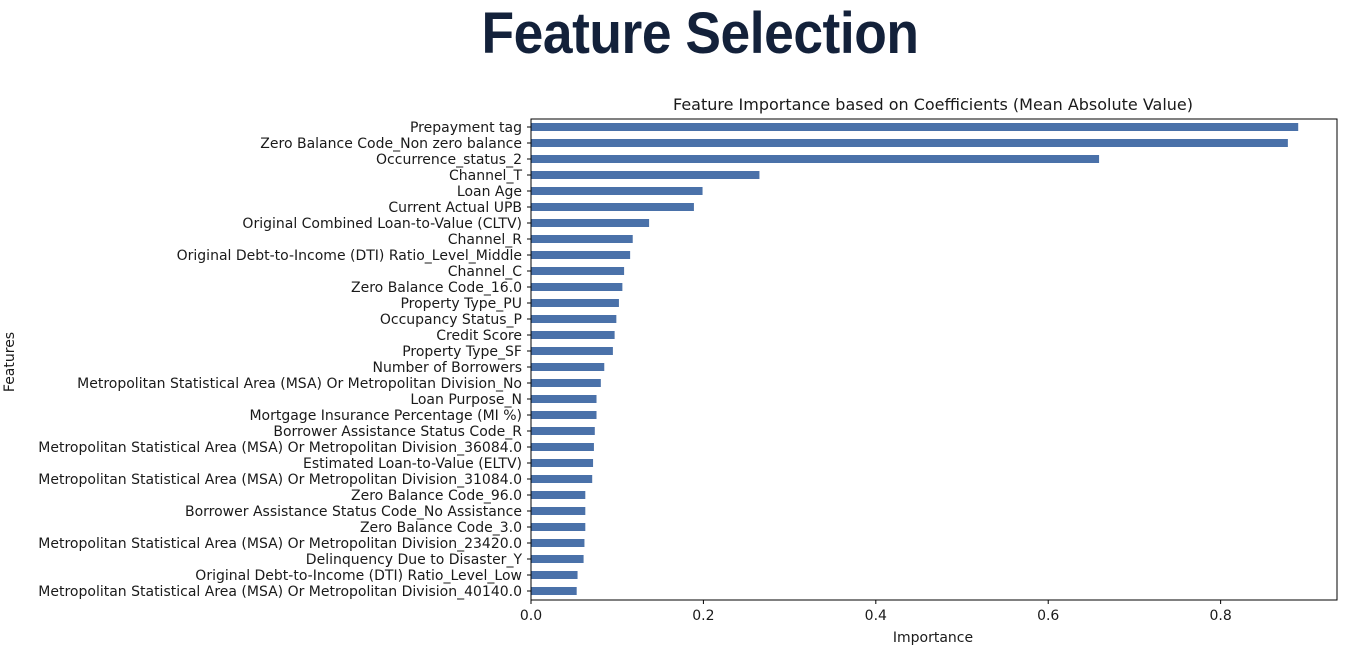 Image resolution: width=1354 pixels, height=648 pixels. What do you see at coordinates (455, 208) in the screenshot?
I see `y-tick-label: Current Actual UPB` at bounding box center [455, 208].